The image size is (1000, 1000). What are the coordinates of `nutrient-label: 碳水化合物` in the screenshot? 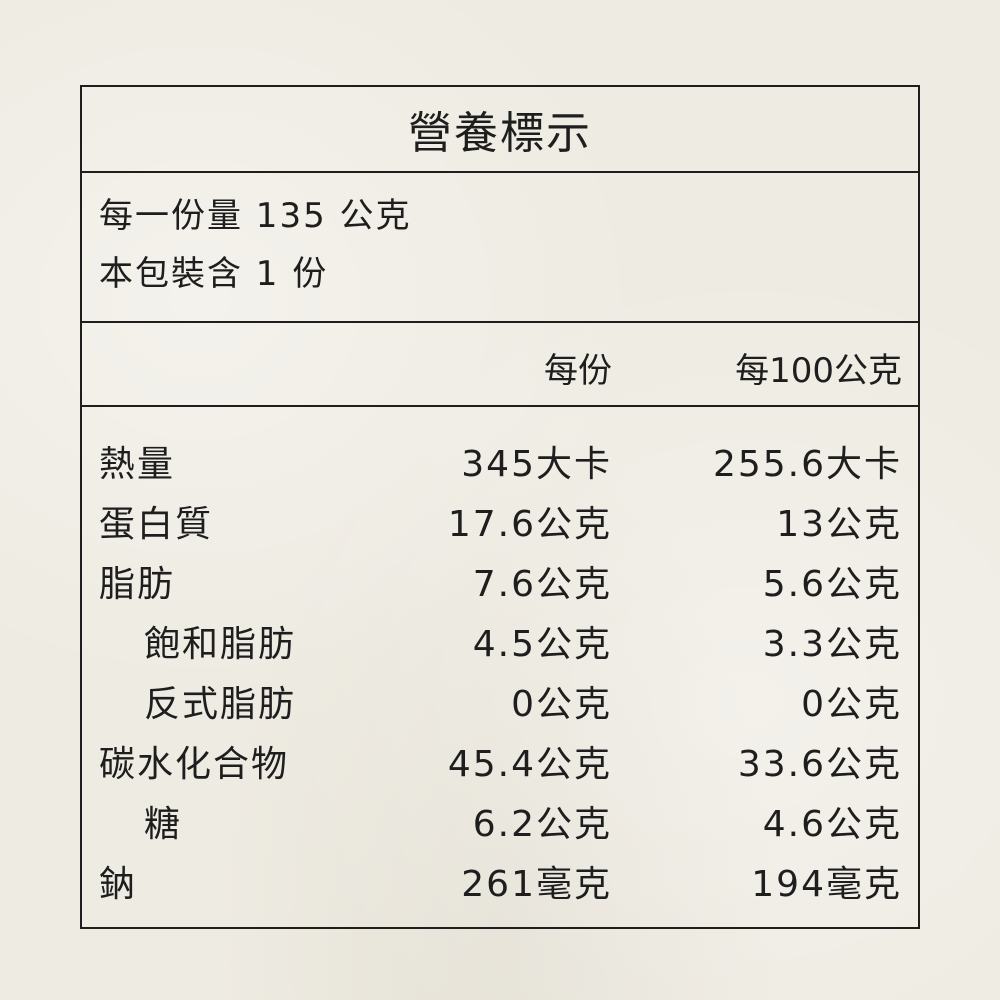 It's located at (194, 764).